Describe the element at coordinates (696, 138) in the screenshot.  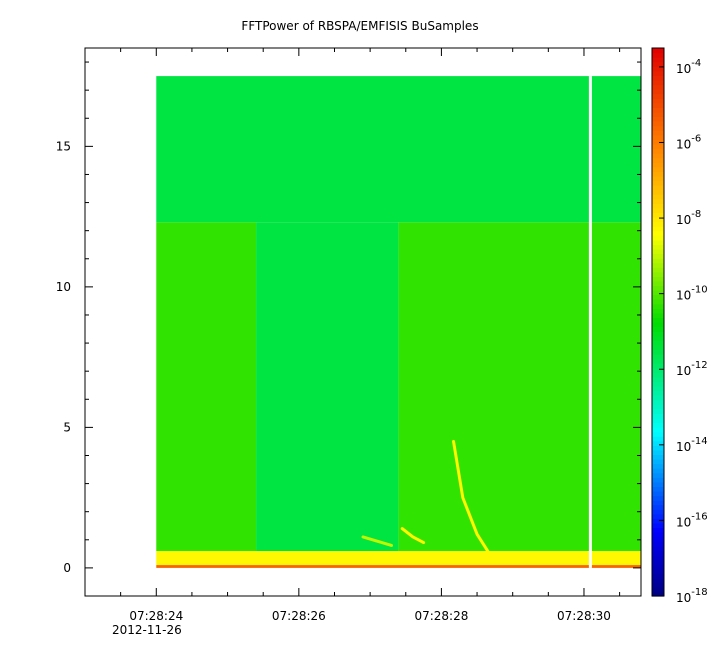
I see `colorbar-tick-exponent: -6` at that location.